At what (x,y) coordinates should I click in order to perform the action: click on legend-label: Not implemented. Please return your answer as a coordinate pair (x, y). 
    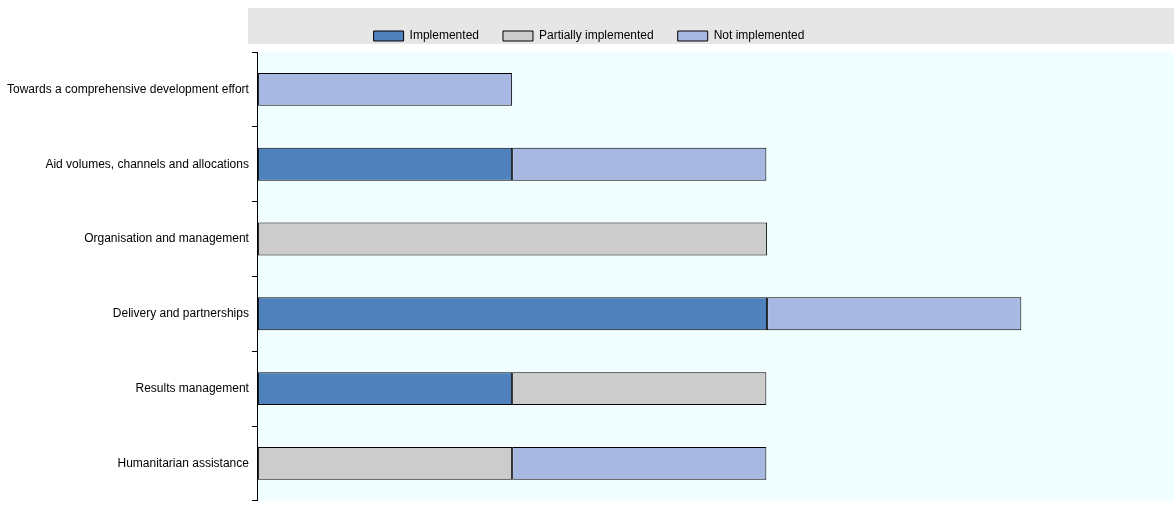
    Looking at the image, I should click on (759, 35).